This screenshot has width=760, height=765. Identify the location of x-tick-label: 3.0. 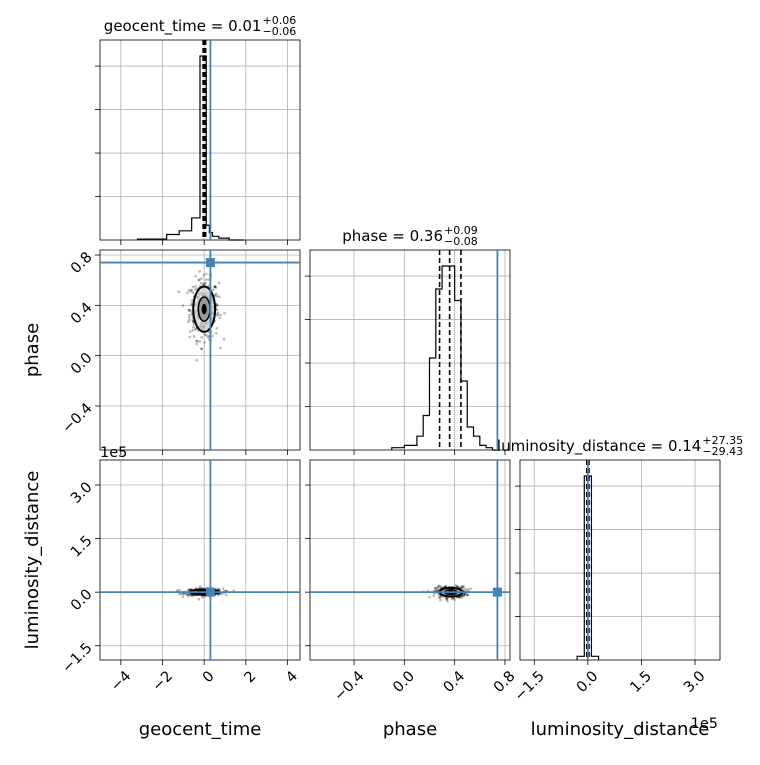
(695, 682).